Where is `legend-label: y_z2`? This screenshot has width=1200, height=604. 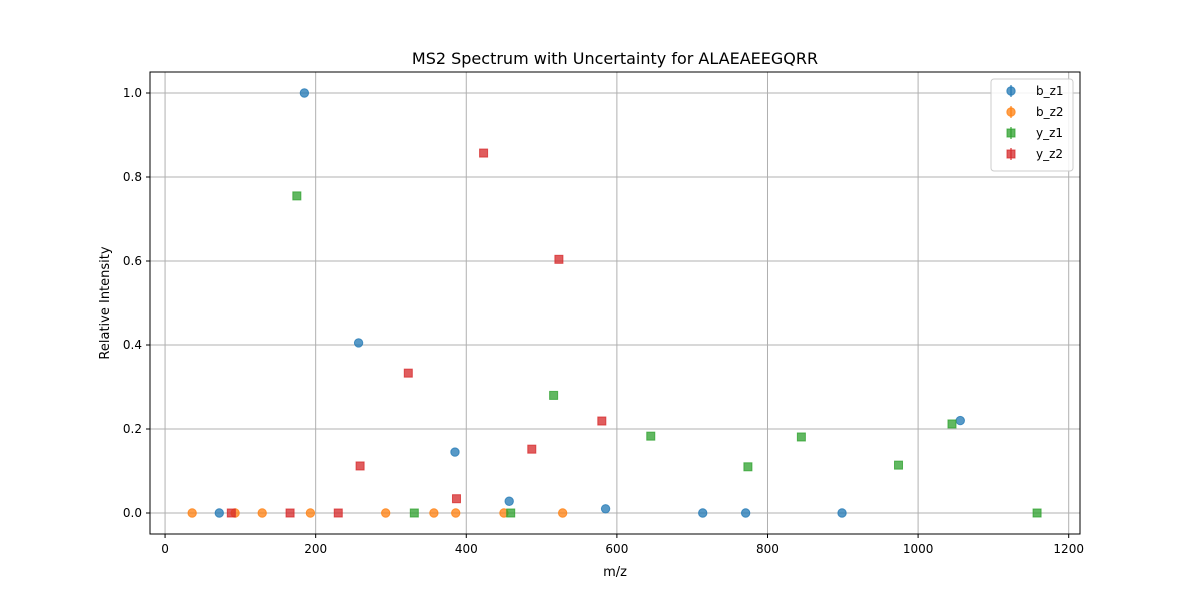 legend-label: y_z2 is located at coordinates (1049, 154).